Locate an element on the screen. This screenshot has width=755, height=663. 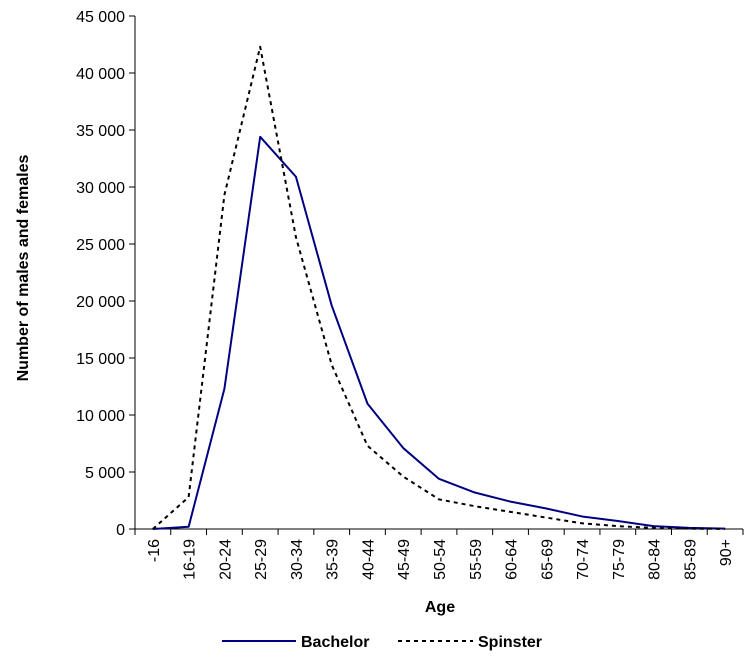
legend: Bachelor Spinster is located at coordinates (382, 642).